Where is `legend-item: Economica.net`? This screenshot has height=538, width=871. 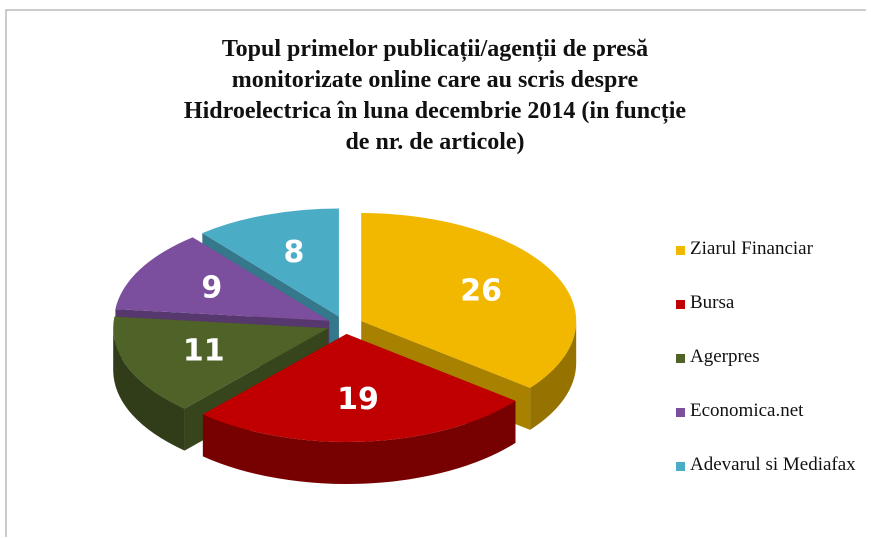
legend-item: Economica.net is located at coordinates (768, 411).